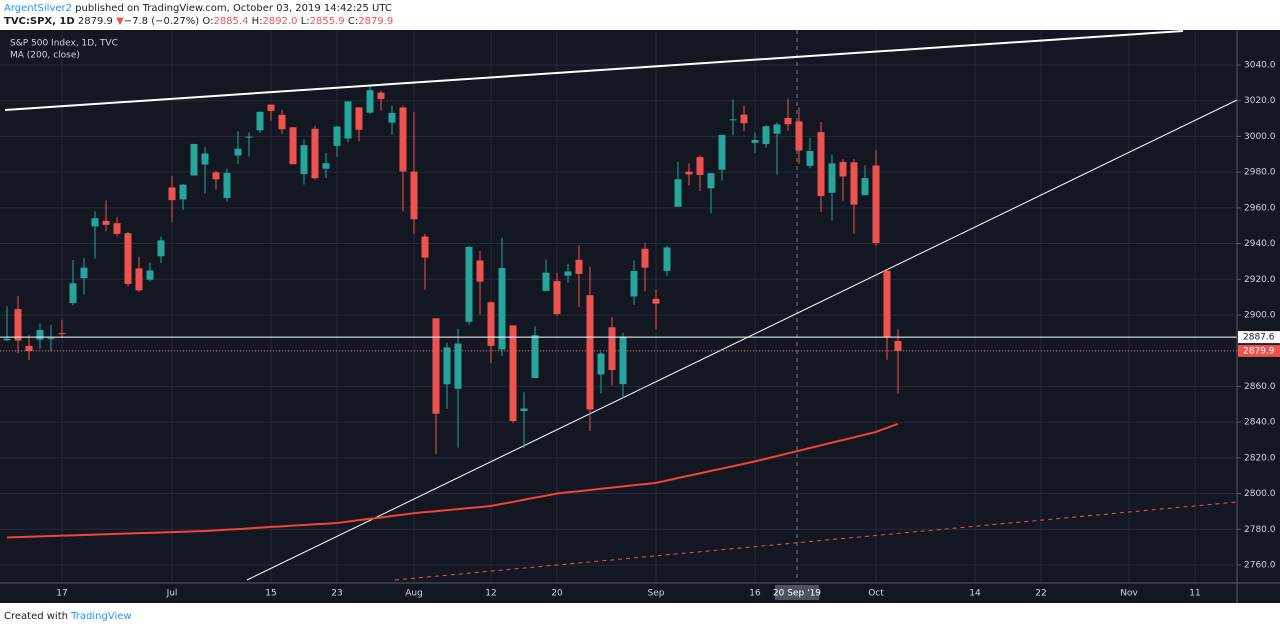 Image resolution: width=1280 pixels, height=629 pixels. I want to click on x-tick-label: Jul, so click(172, 594).